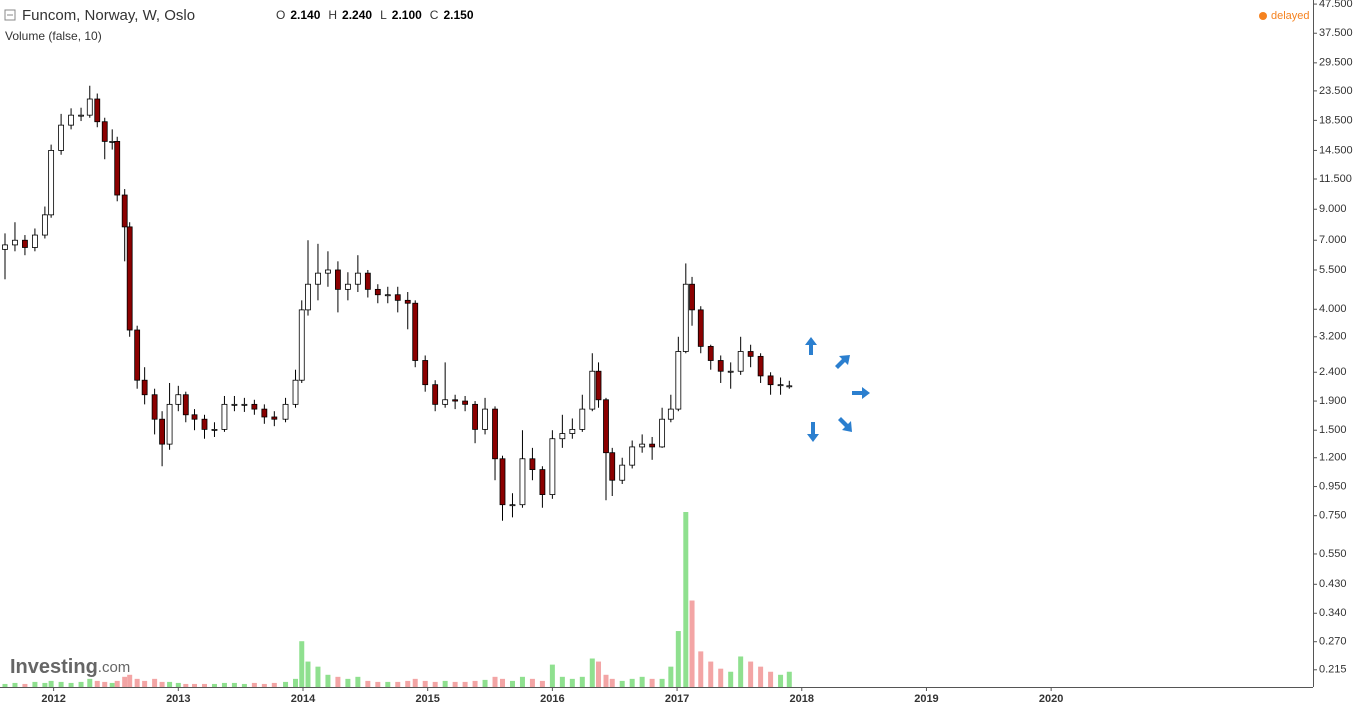  I want to click on y-tick-label: 37.500, so click(1336, 33).